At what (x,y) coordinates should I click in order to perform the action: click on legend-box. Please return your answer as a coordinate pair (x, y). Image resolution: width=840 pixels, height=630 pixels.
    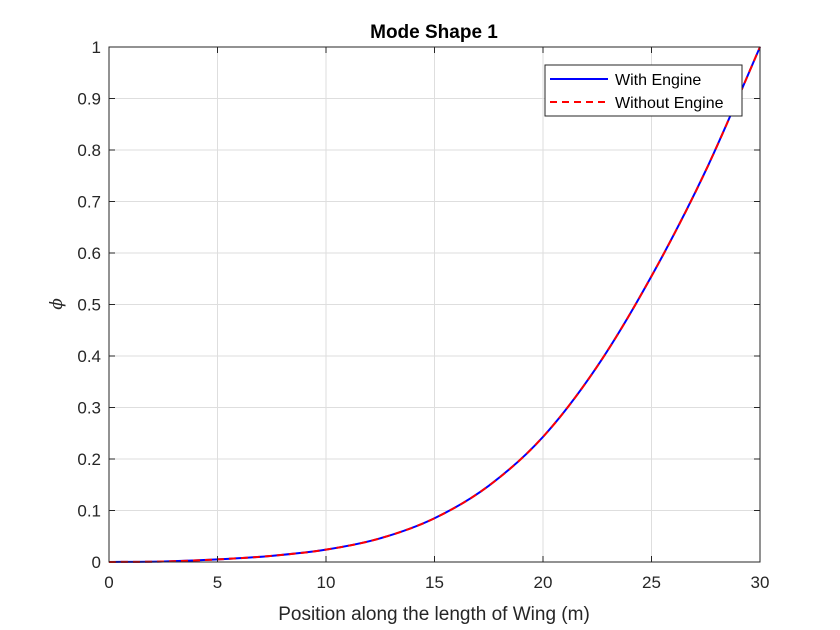
    Looking at the image, I should click on (643, 90).